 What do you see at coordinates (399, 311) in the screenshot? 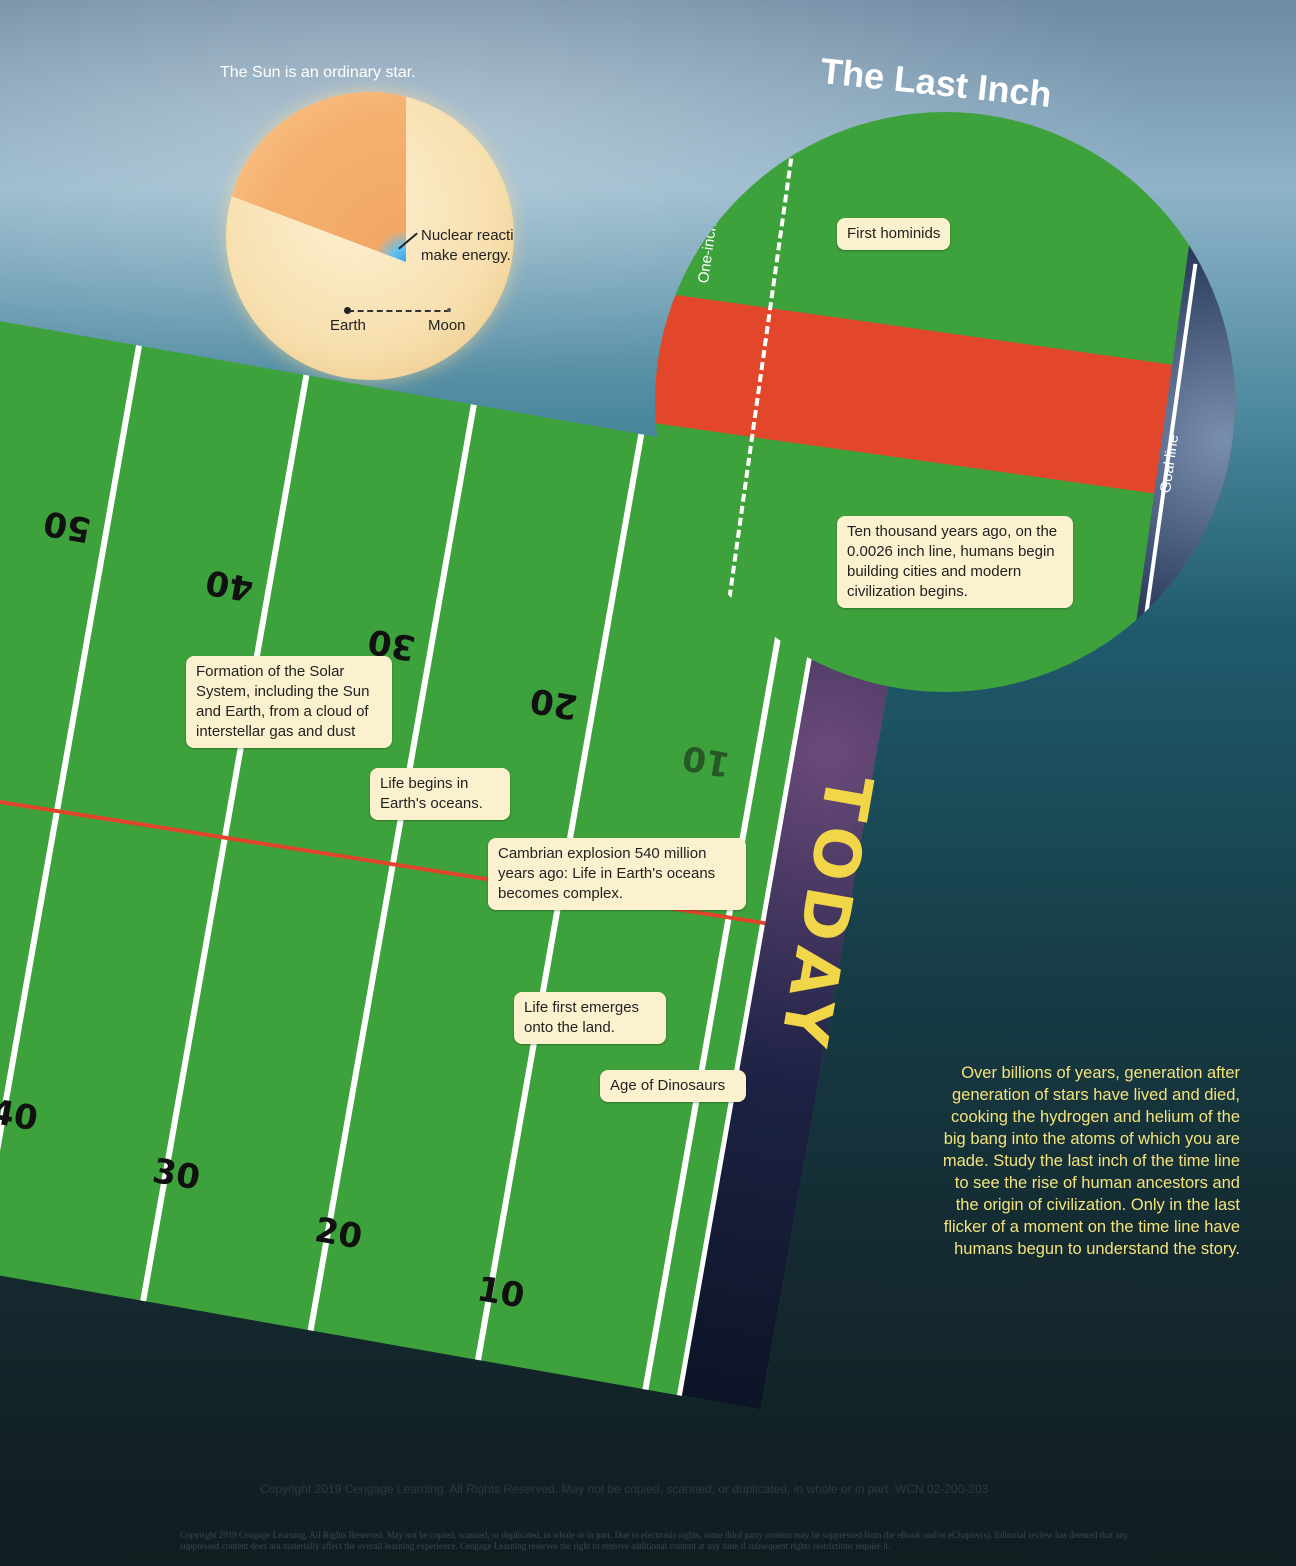
I see `earth-moon-distance` at bounding box center [399, 311].